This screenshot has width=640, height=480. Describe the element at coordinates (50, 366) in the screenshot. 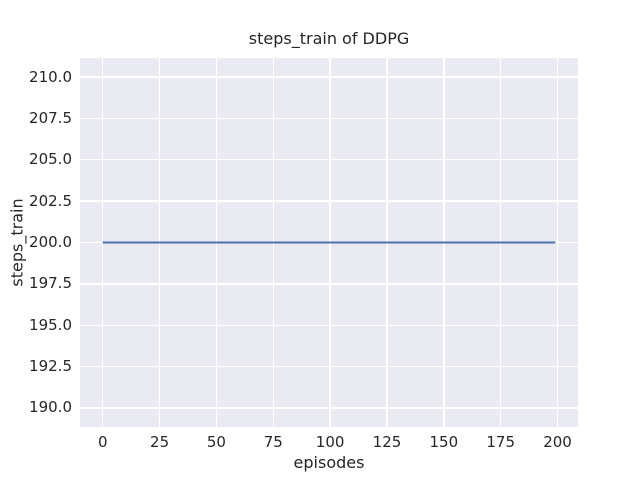

I see `y-tick-label: 192.5` at that location.